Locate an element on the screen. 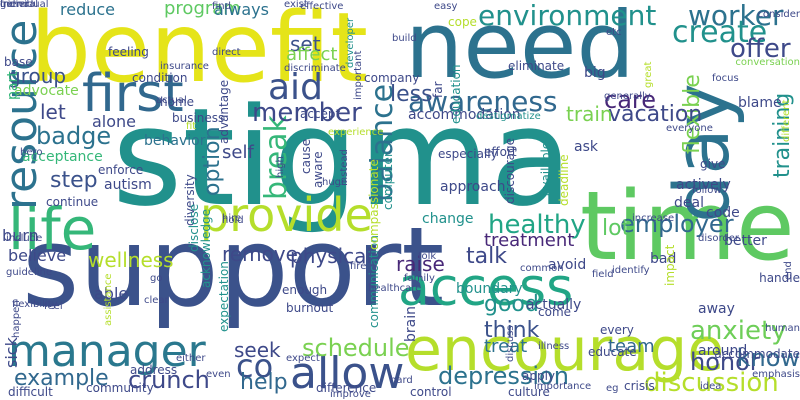 This screenshot has height=400, width=800. word-find: find is located at coordinates (221, 6).